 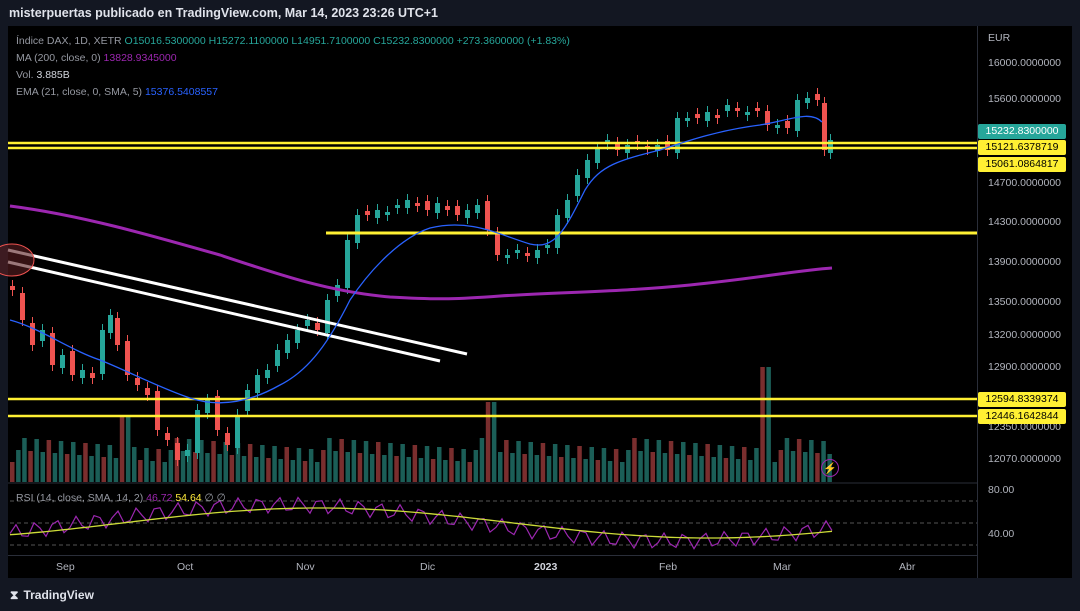 I want to click on volume-bars, so click(x=421, y=424).